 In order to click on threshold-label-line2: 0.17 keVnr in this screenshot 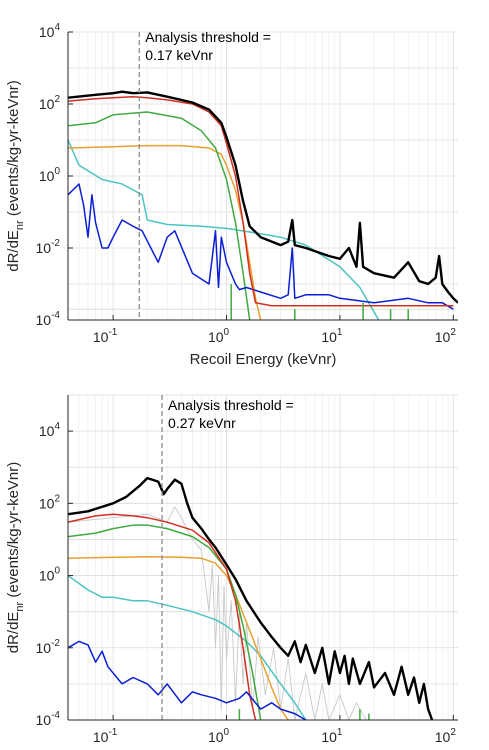, I will do `click(179, 55)`.